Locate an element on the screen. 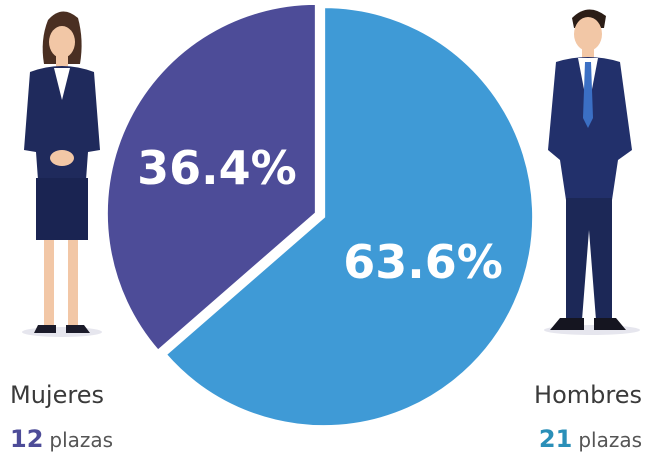  value-label: 36.4% is located at coordinates (217, 168).